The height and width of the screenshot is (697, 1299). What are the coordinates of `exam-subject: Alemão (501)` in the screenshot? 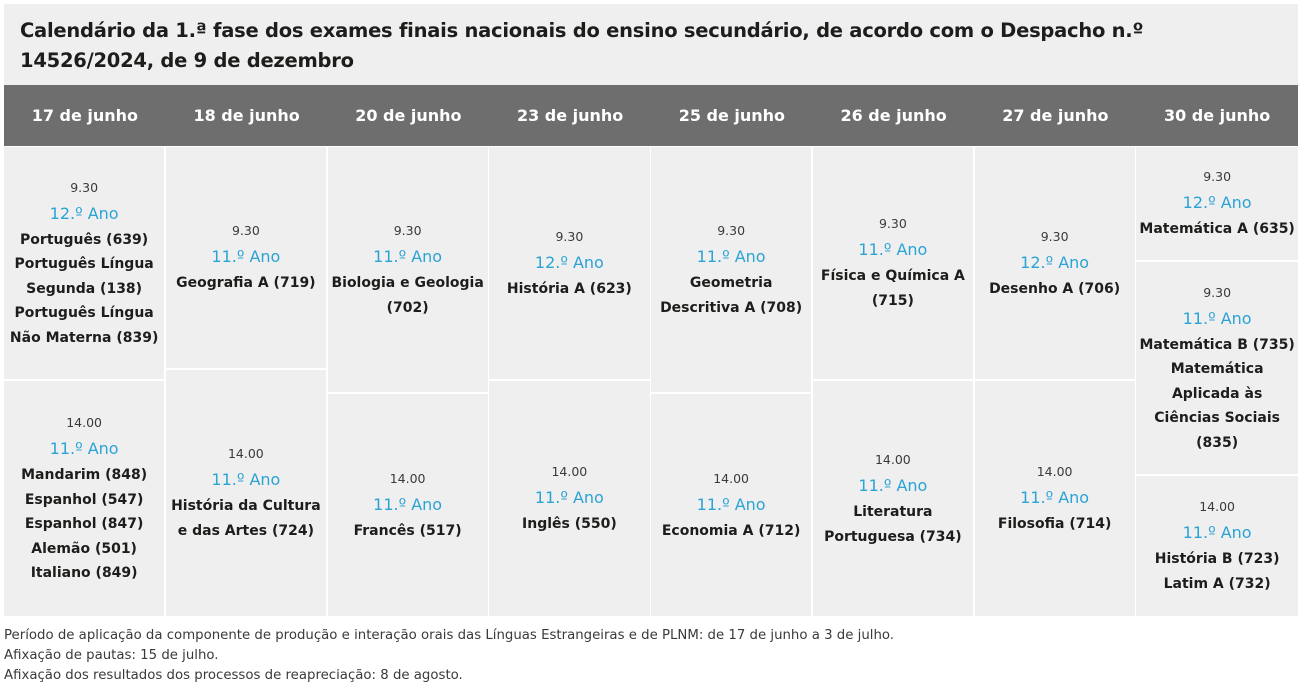 It's located at (84, 548).